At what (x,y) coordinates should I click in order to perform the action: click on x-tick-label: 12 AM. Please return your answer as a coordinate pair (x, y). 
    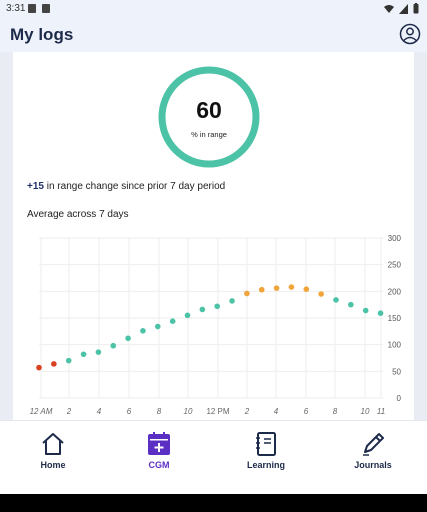
    Looking at the image, I should click on (41, 411).